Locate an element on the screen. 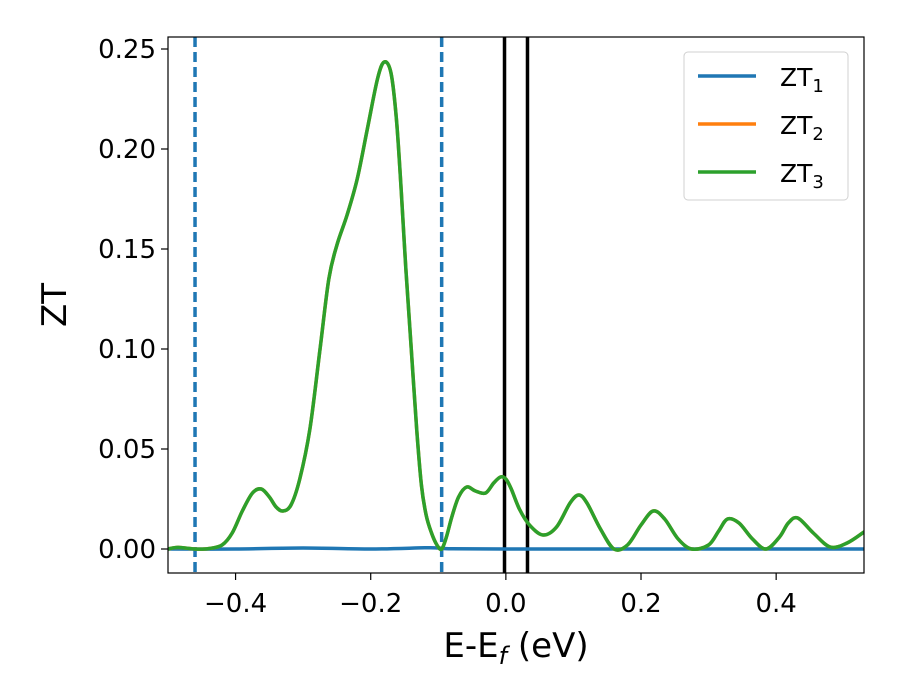 Image resolution: width=900 pixels, height=700 pixels. legend-label-zt1-main: ZT is located at coordinates (796, 77).